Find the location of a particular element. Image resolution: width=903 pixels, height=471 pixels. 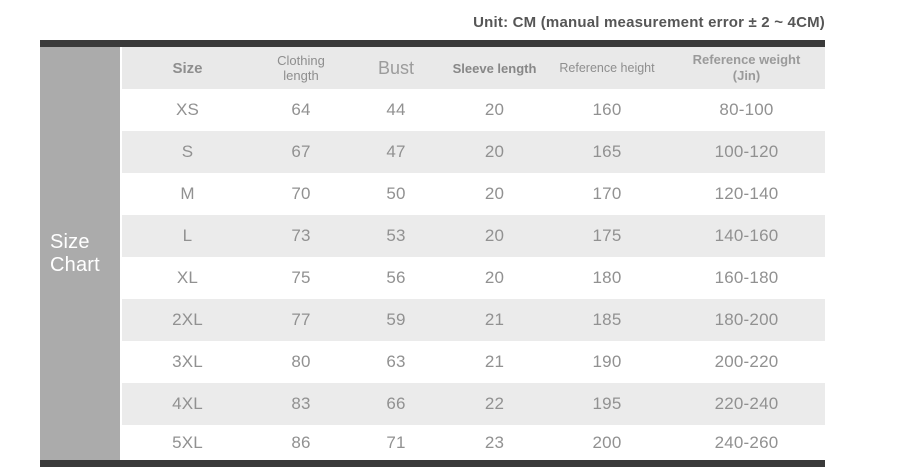

value-cell: 200-220 is located at coordinates (746, 361).